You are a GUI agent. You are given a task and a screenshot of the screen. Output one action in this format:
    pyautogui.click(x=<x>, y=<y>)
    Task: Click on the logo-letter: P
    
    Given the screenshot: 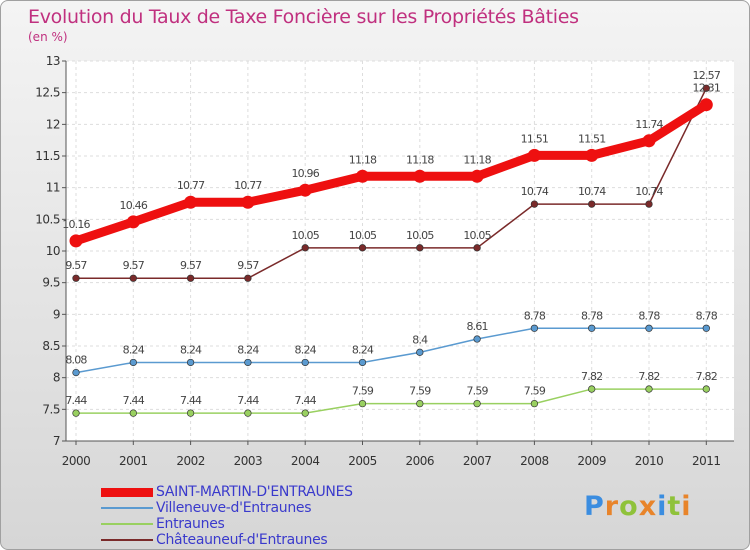 What is the action you would take?
    pyautogui.click(x=594, y=506)
    